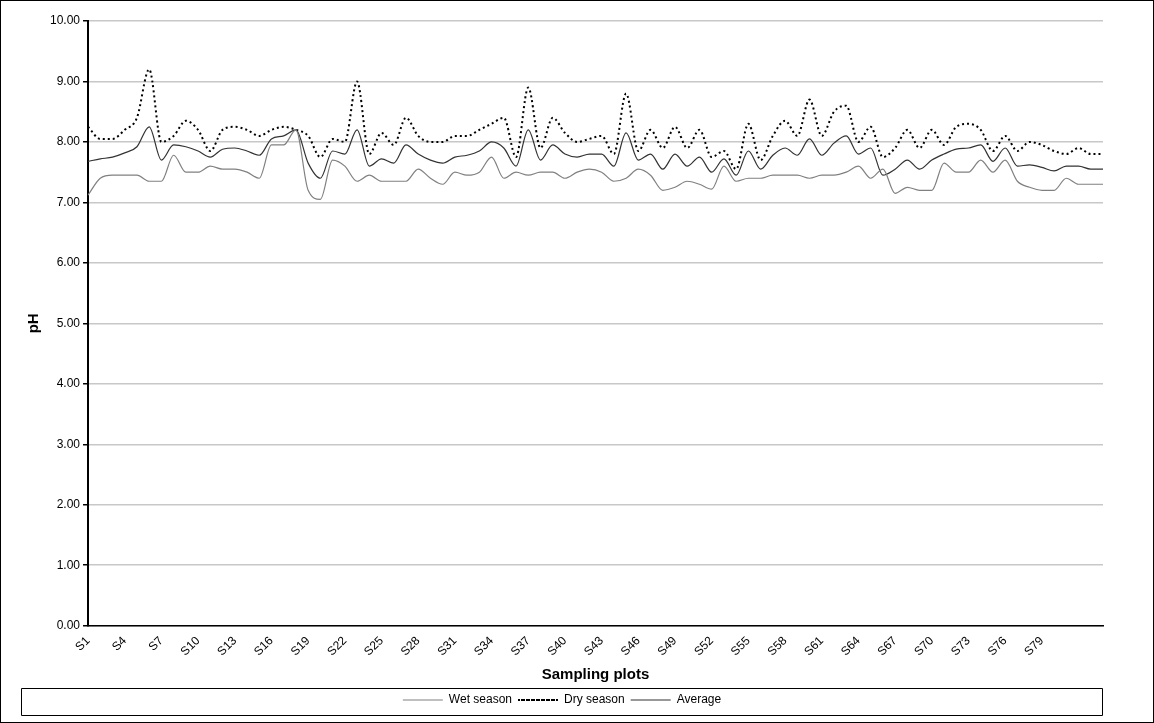 This screenshot has height=723, width=1154. What do you see at coordinates (373, 646) in the screenshot?
I see `x-tick-label: S25` at bounding box center [373, 646].